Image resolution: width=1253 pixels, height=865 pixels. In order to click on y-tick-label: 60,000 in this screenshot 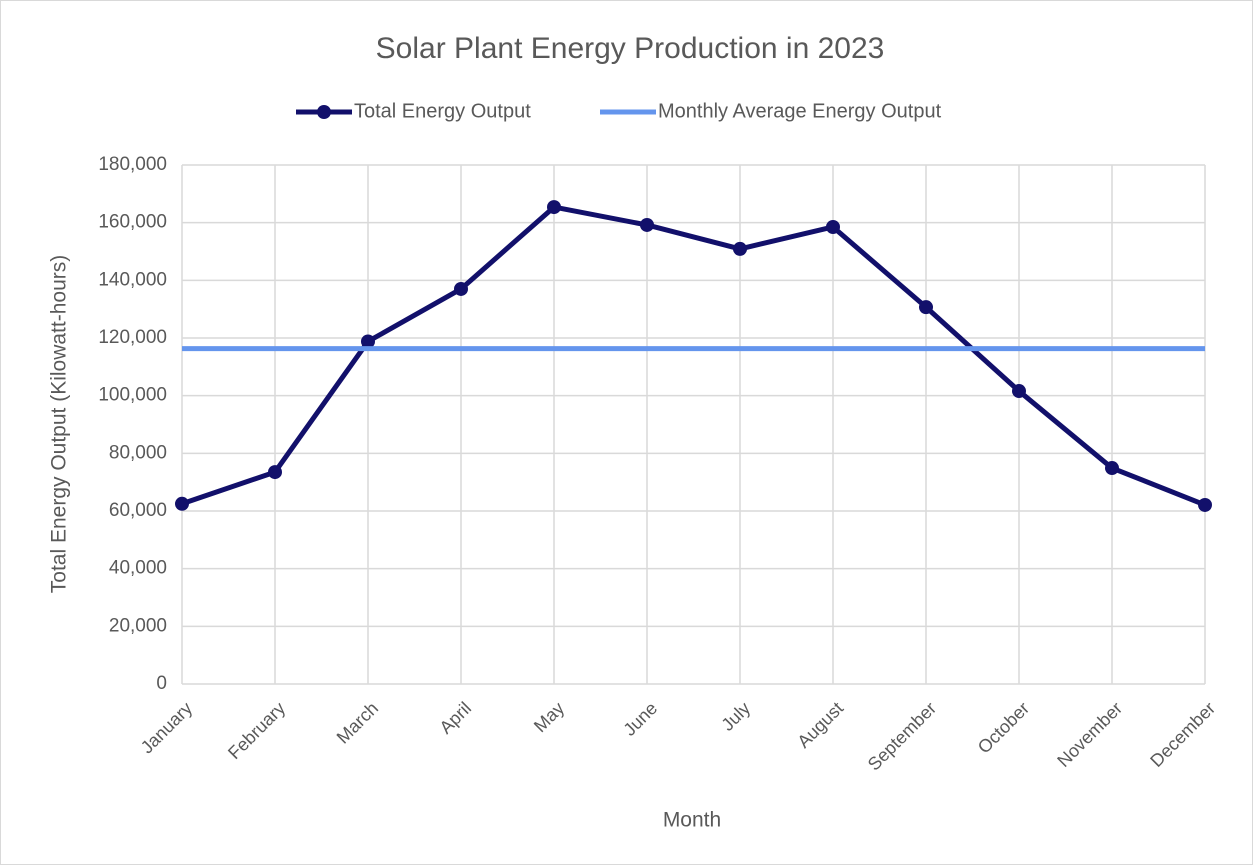, I will do `click(138, 510)`.